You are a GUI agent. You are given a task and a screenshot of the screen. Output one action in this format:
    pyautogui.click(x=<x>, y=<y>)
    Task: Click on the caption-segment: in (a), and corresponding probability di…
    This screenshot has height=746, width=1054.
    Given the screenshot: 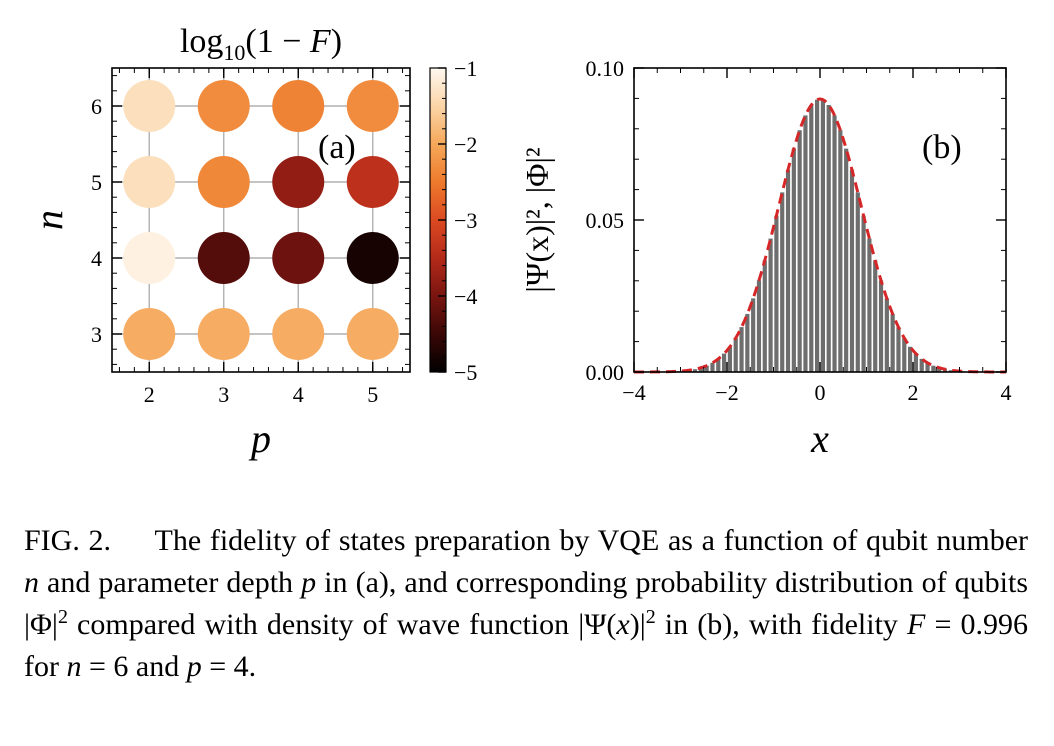 What is the action you would take?
    pyautogui.click(x=526, y=603)
    